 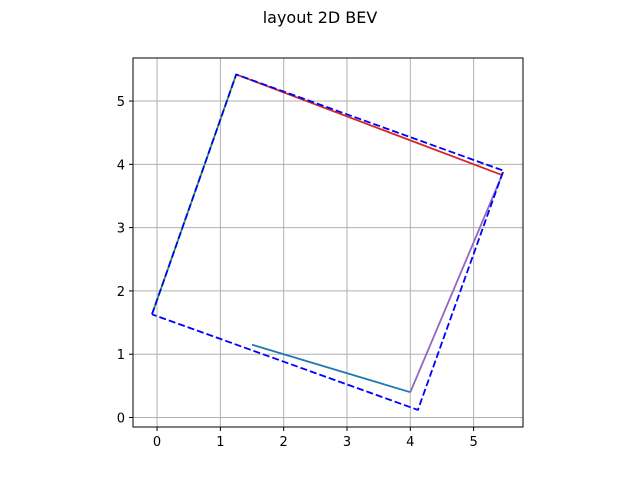 I want to click on y-tick-label: 3, so click(x=121, y=229).